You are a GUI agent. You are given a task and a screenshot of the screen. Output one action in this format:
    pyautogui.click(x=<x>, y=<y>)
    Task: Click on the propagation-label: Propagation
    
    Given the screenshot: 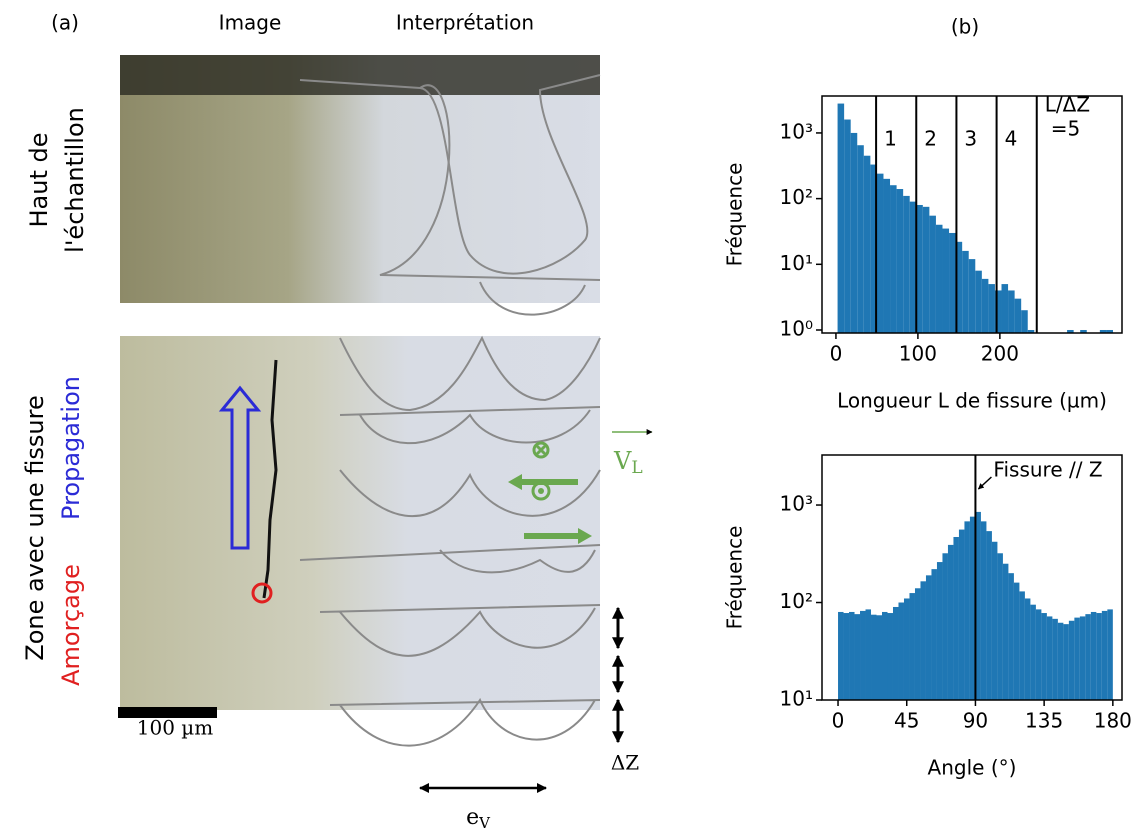 What is the action you would take?
    pyautogui.click(x=71, y=448)
    